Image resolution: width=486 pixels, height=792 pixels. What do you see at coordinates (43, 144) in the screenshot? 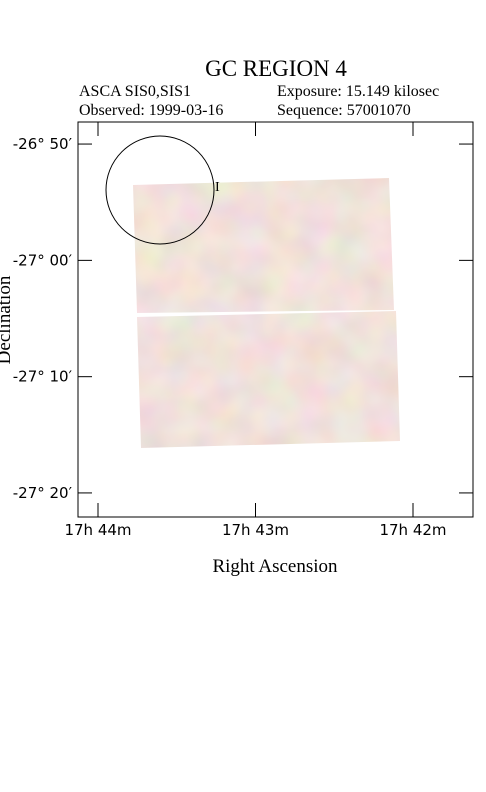
I see `y-tick-label: -26° 50′` at bounding box center [43, 144].